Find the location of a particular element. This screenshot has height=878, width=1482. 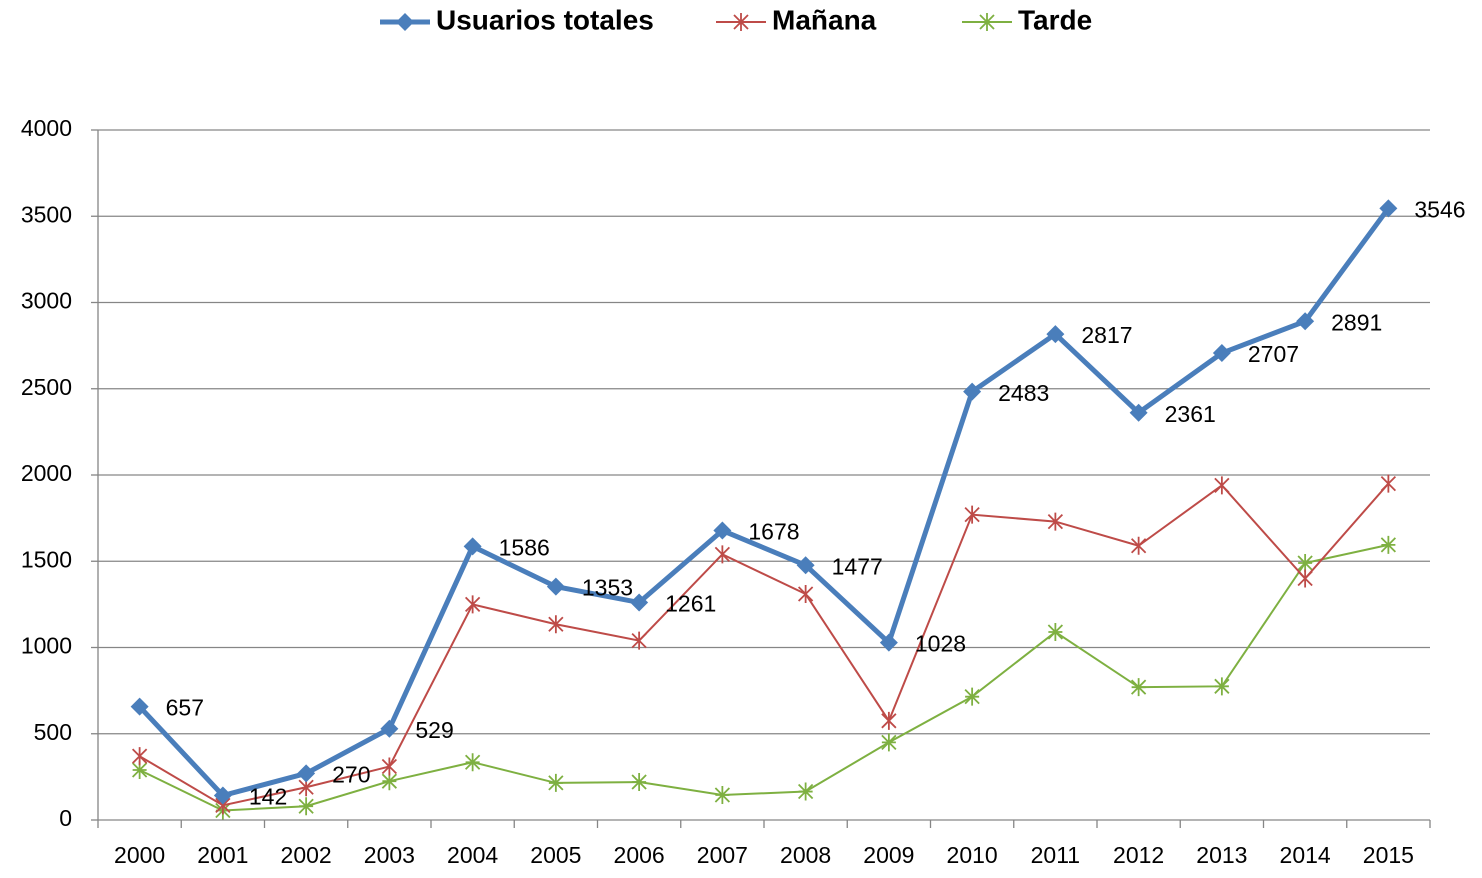

data-label: 1477 is located at coordinates (857, 566).